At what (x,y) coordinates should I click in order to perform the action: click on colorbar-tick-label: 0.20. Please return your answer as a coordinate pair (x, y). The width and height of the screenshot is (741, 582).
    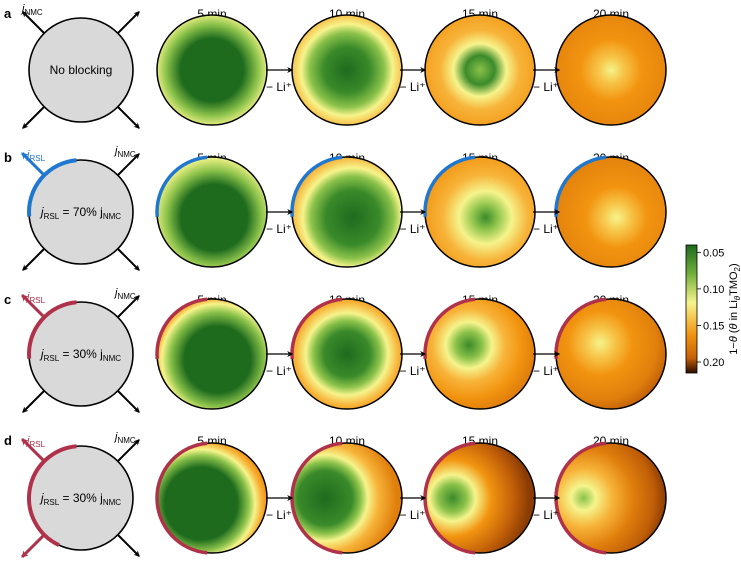
    Looking at the image, I should click on (713, 363).